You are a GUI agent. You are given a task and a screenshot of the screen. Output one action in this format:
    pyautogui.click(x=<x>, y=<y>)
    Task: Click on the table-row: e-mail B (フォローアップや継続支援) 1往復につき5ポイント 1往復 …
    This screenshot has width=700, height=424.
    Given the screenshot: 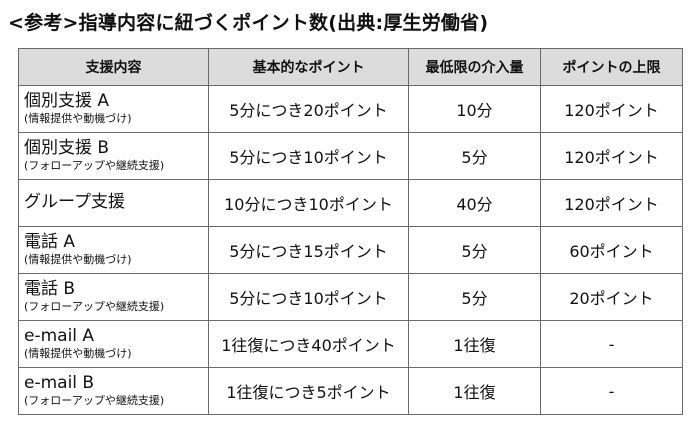 What is the action you would take?
    pyautogui.click(x=350, y=391)
    